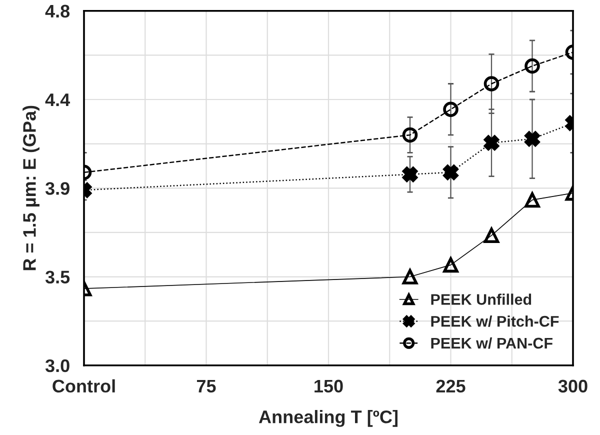 The height and width of the screenshot is (435, 600). I want to click on x-tick-label: 300, so click(573, 386).